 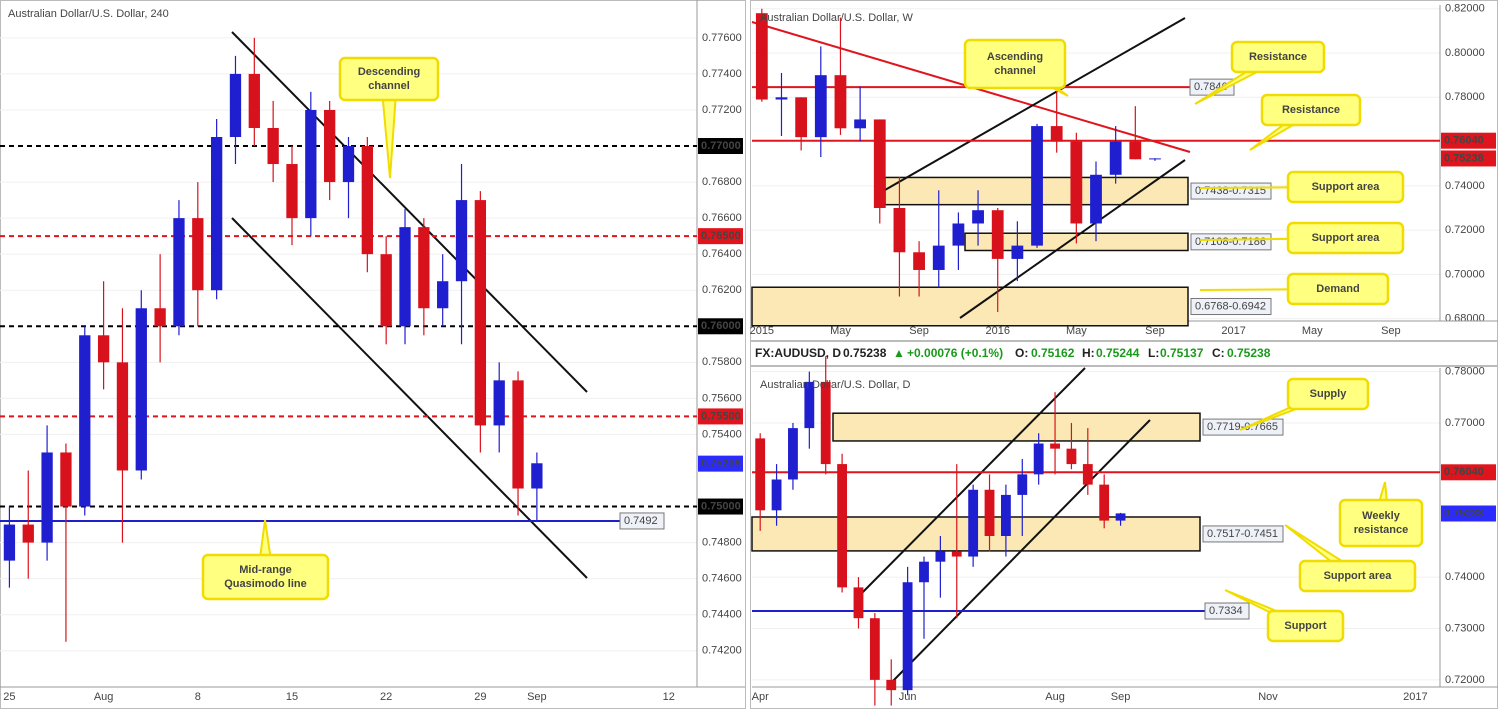 What do you see at coordinates (722, 38) in the screenshot?
I see `y-tick-label: 0.77600` at bounding box center [722, 38].